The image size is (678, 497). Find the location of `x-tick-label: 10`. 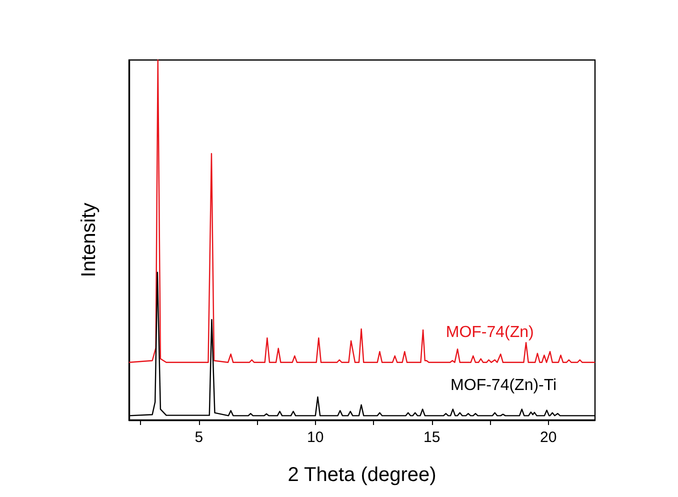

x-tick-label: 10 is located at coordinates (315, 437).